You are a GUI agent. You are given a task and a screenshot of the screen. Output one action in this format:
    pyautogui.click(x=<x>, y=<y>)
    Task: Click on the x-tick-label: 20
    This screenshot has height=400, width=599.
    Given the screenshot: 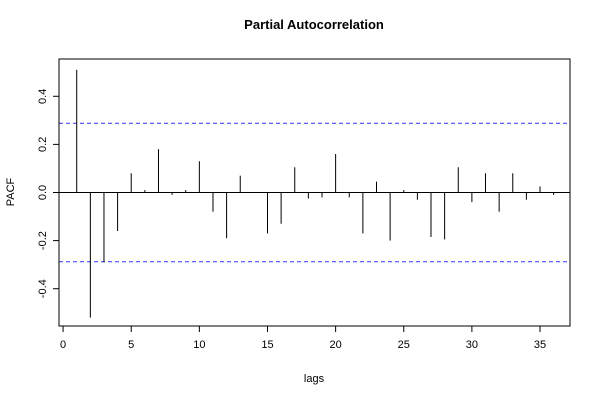 What is the action you would take?
    pyautogui.click(x=335, y=345)
    